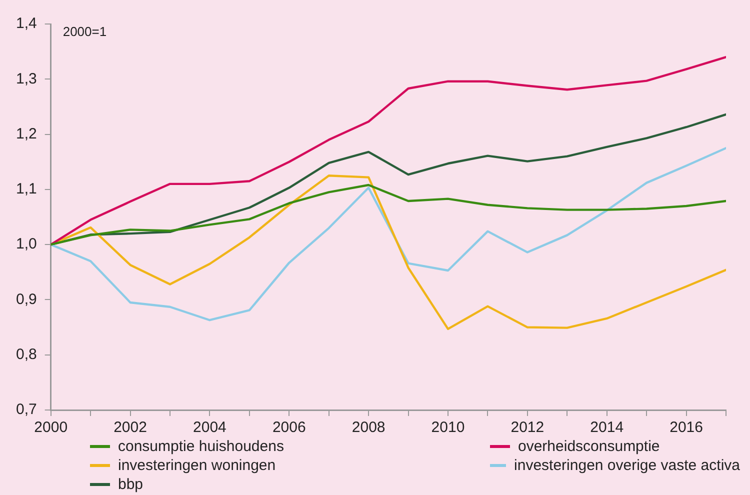 The height and width of the screenshot is (495, 750). Describe the element at coordinates (26, 244) in the screenshot. I see `y-tick-label: 1,0` at that location.